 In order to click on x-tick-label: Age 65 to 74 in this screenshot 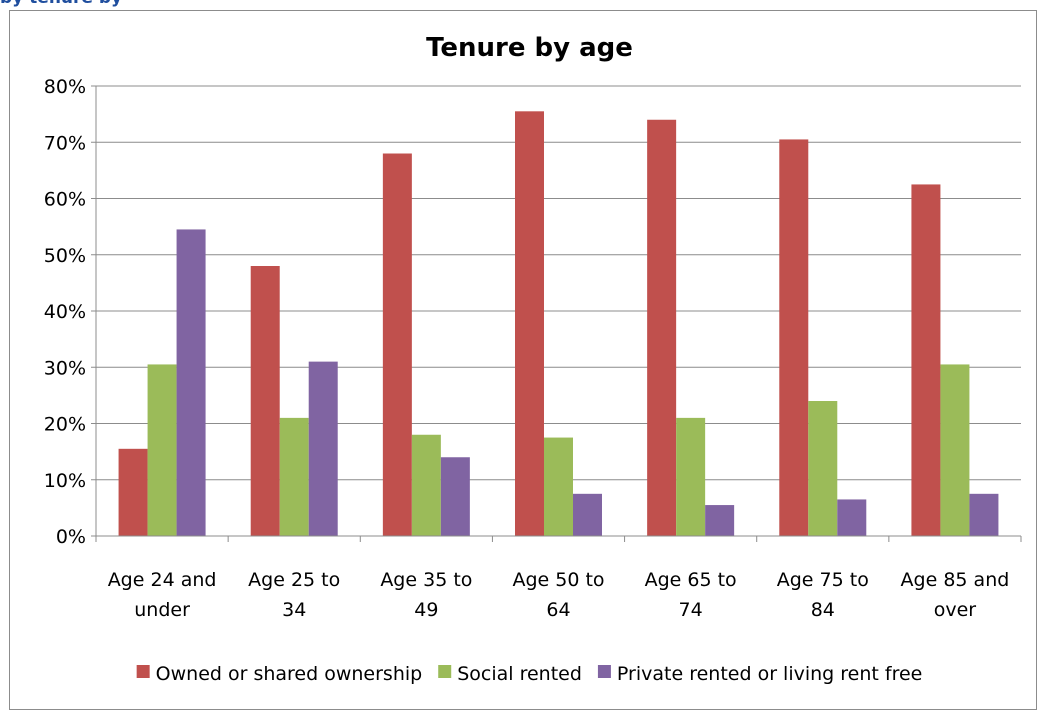, I will do `click(691, 595)`.